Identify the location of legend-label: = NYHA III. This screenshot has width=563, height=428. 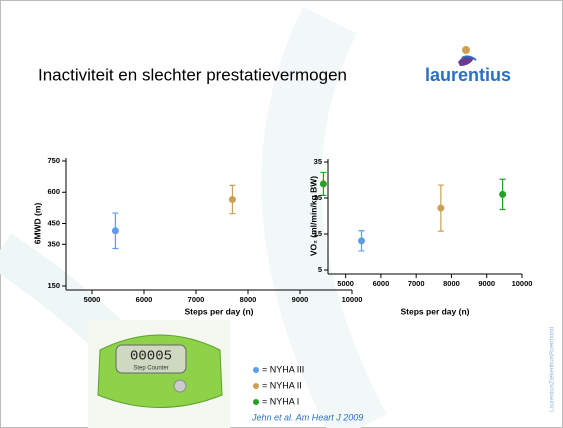
(283, 369).